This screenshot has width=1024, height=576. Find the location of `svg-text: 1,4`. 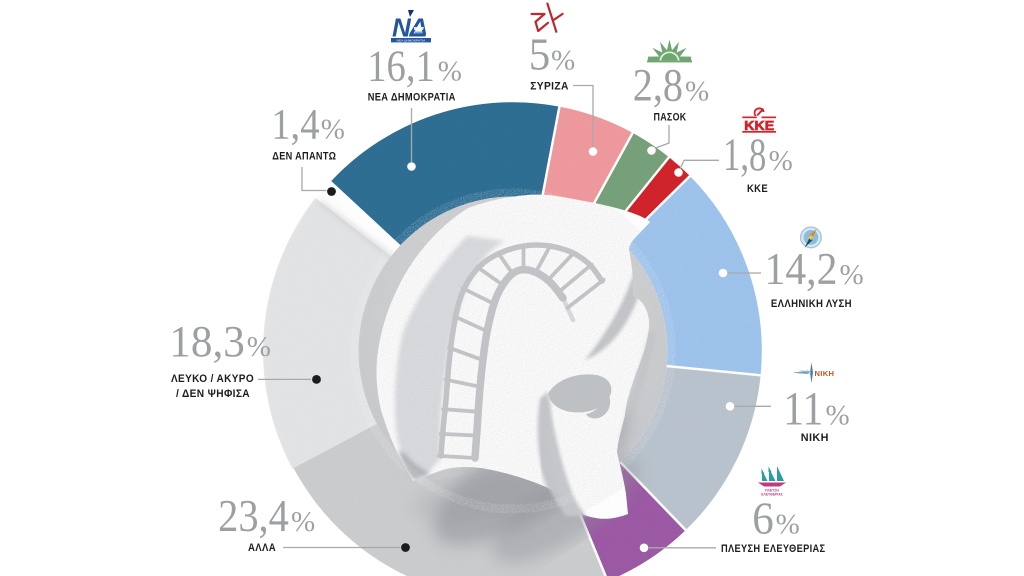

svg-text: 1,4 is located at coordinates (295, 124).